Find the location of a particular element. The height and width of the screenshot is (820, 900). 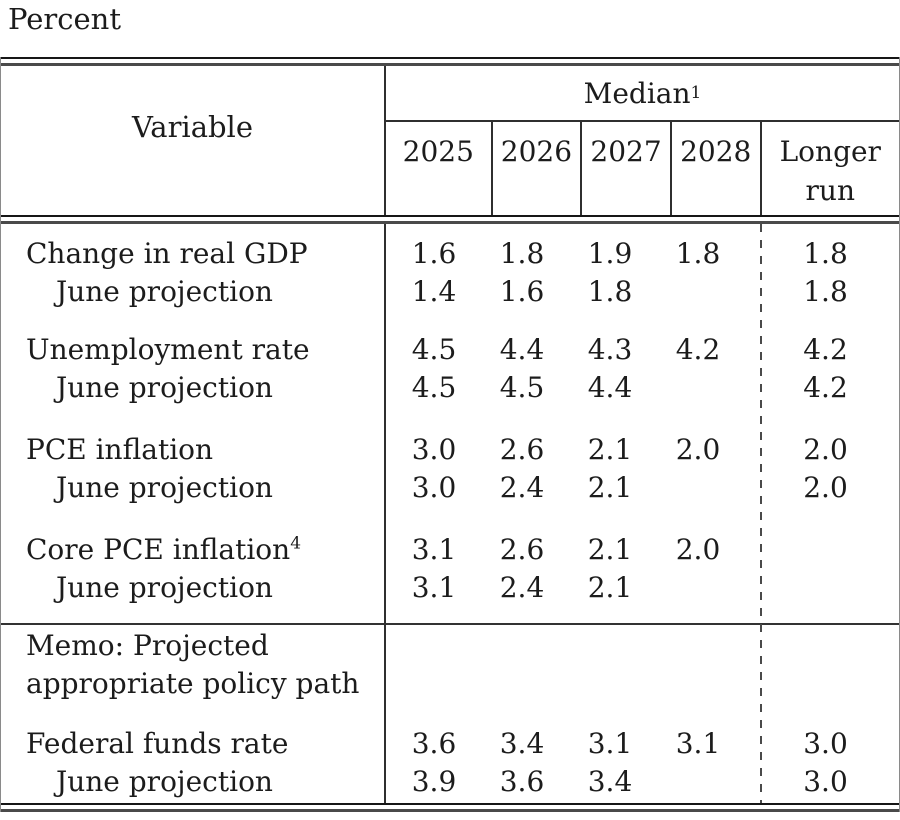

variable-column-divider-body is located at coordinates (385, 513).